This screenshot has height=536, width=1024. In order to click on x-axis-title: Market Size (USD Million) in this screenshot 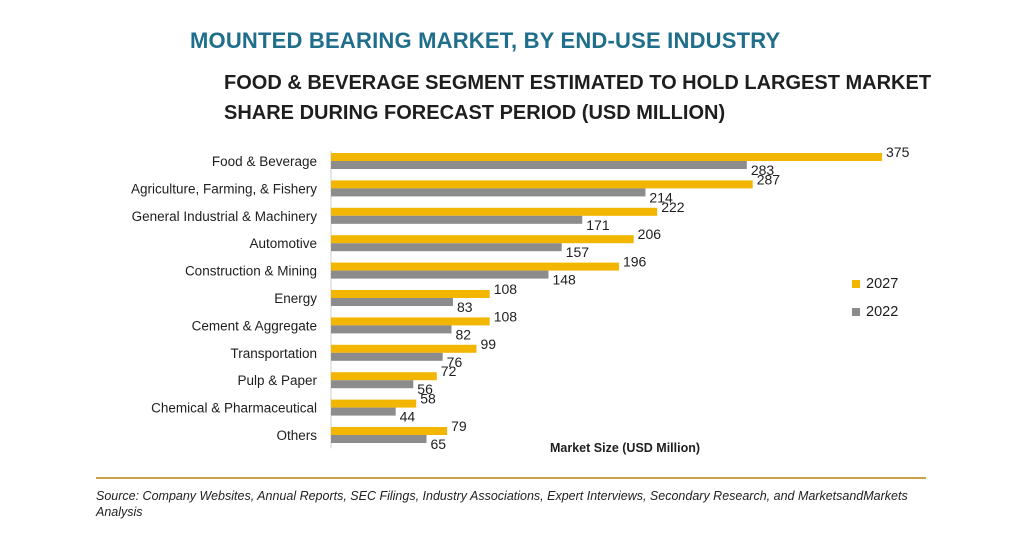, I will do `click(625, 448)`.